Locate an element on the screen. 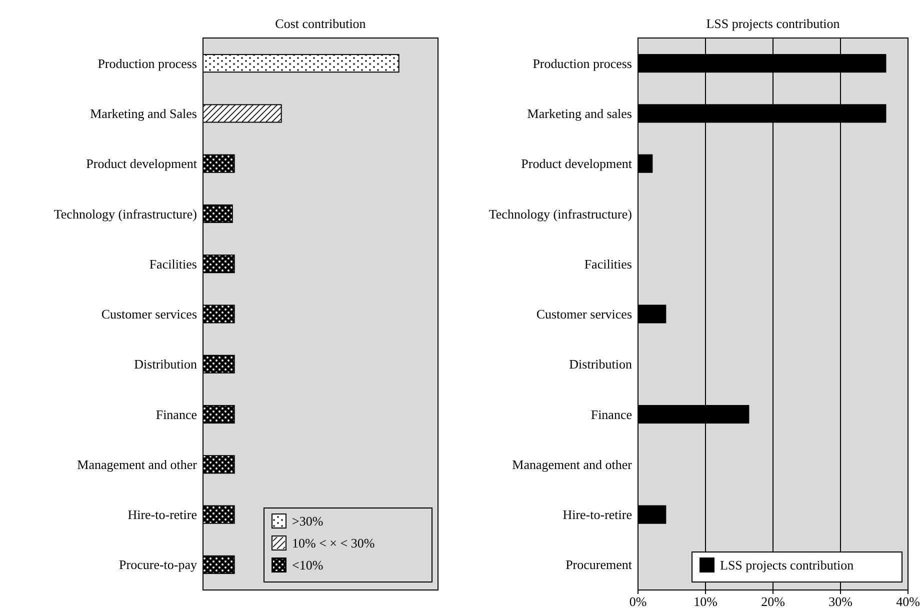 The image size is (921, 616). legend-label: 10% < × < 30% is located at coordinates (333, 543).